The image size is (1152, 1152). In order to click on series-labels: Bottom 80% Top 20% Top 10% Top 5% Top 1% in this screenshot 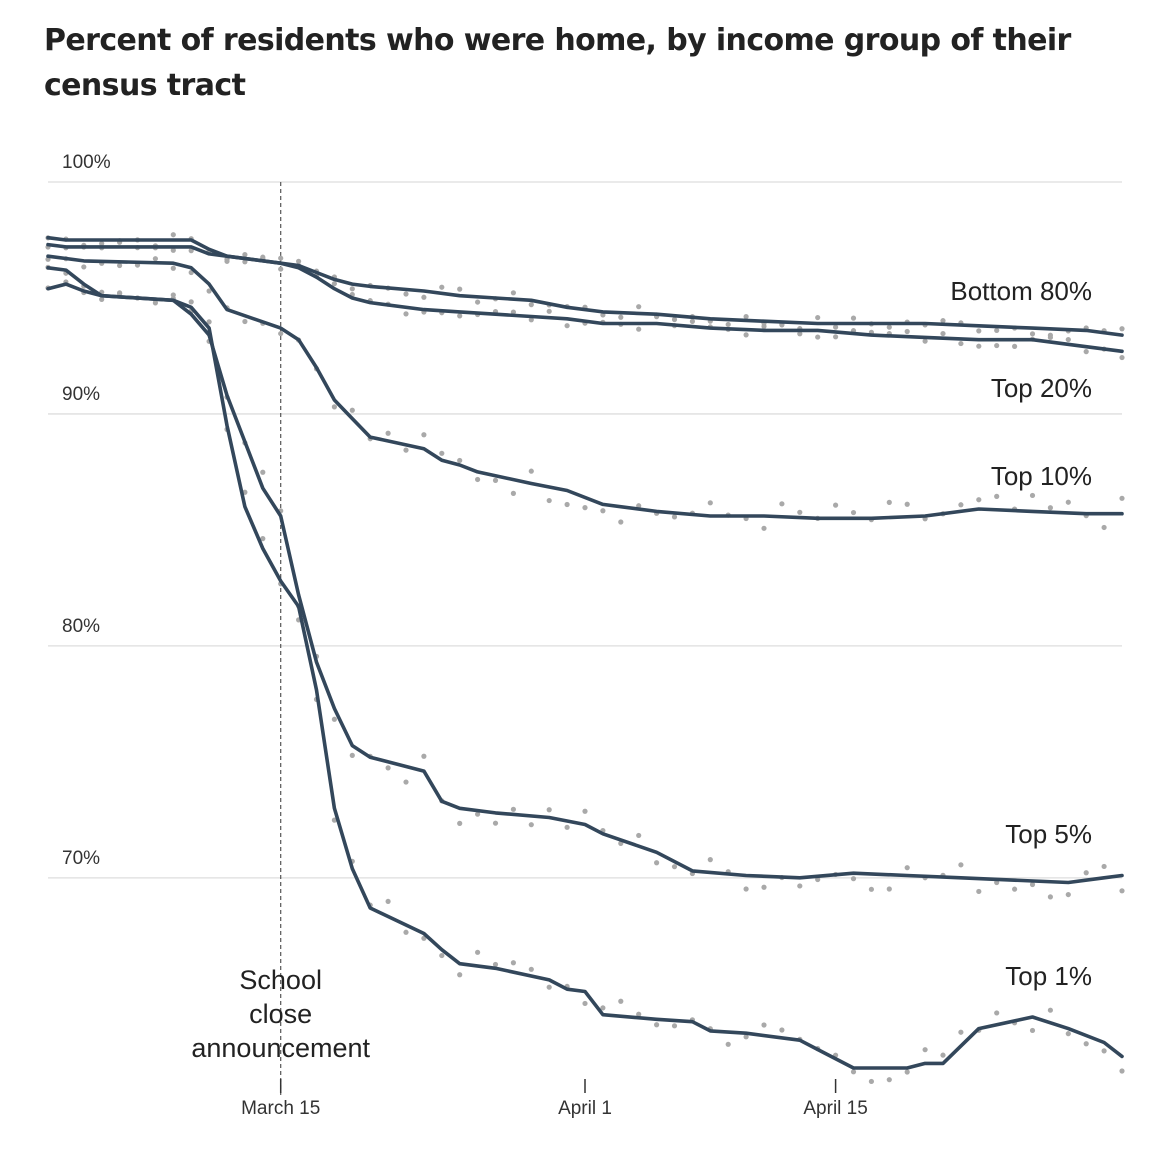, I will do `click(1021, 633)`.